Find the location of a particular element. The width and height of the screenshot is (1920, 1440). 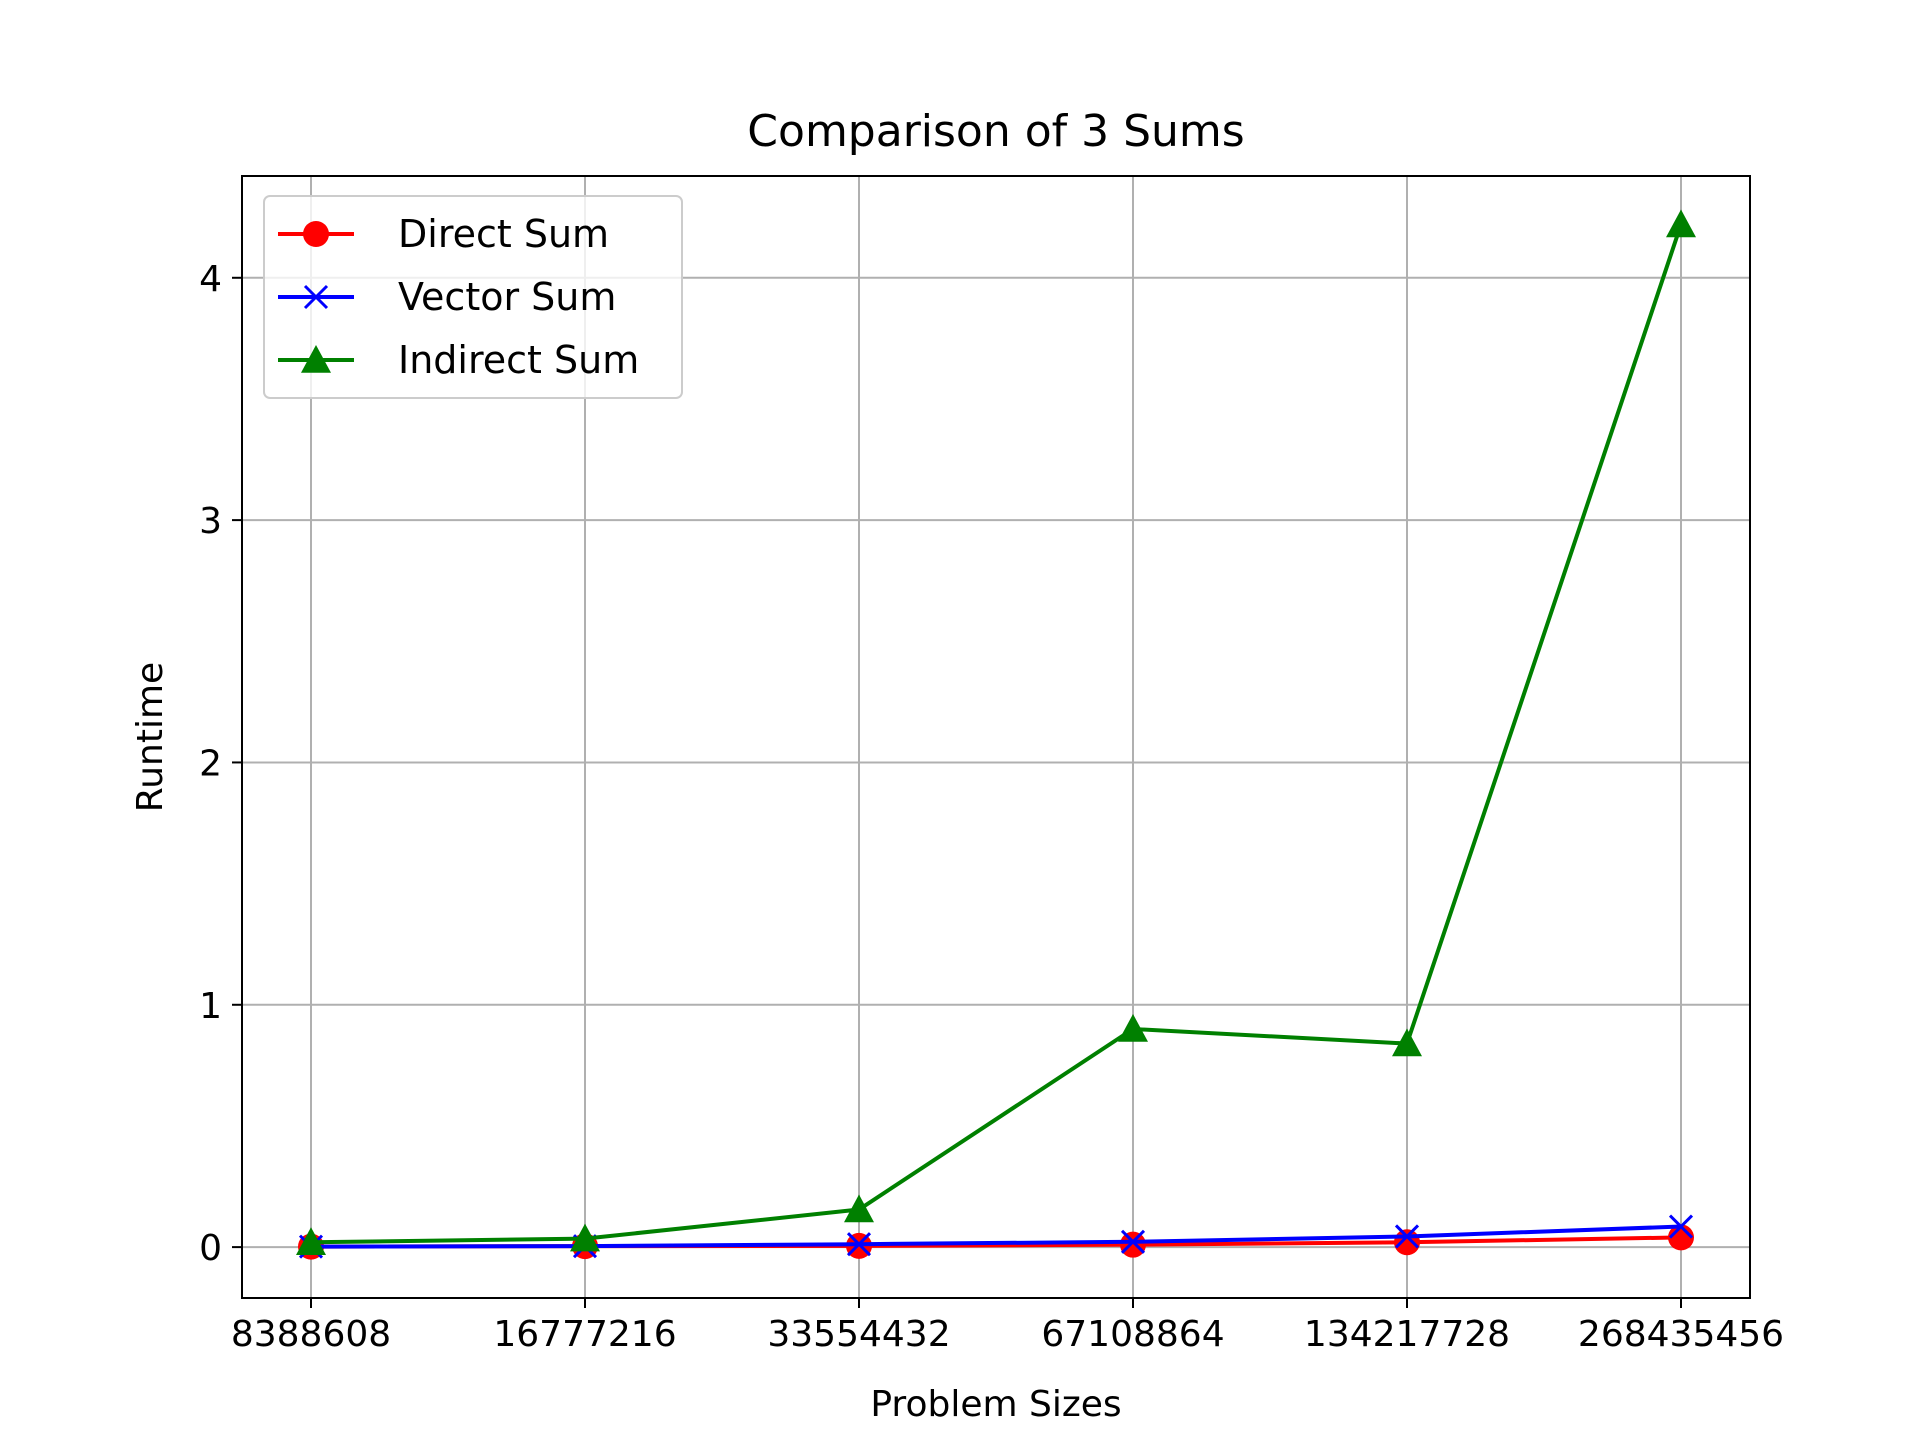

legend-box is located at coordinates (473, 297).